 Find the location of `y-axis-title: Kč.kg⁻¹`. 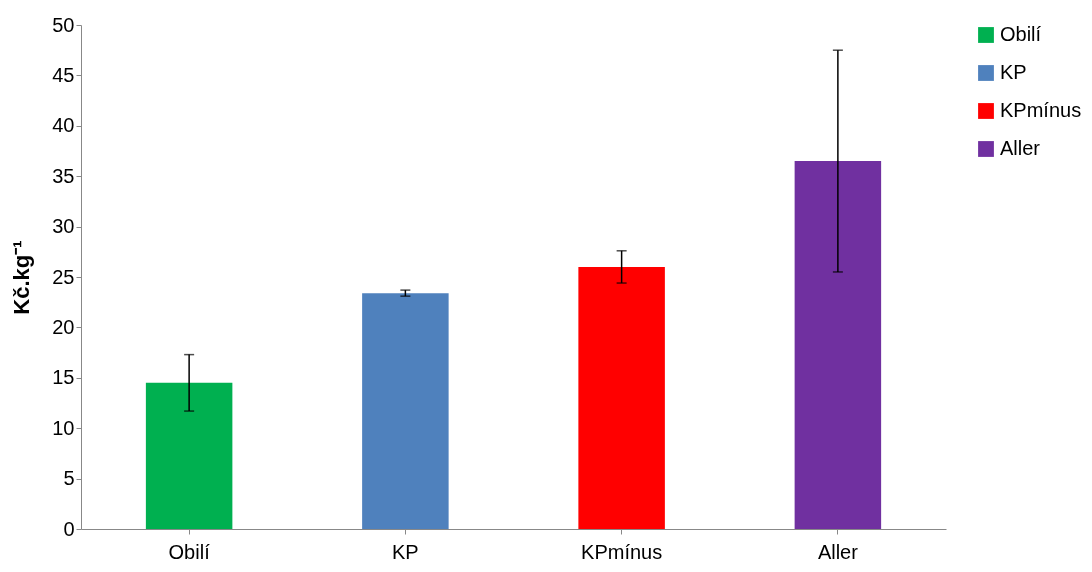

y-axis-title: Kč.kg⁻¹ is located at coordinates (22, 277).